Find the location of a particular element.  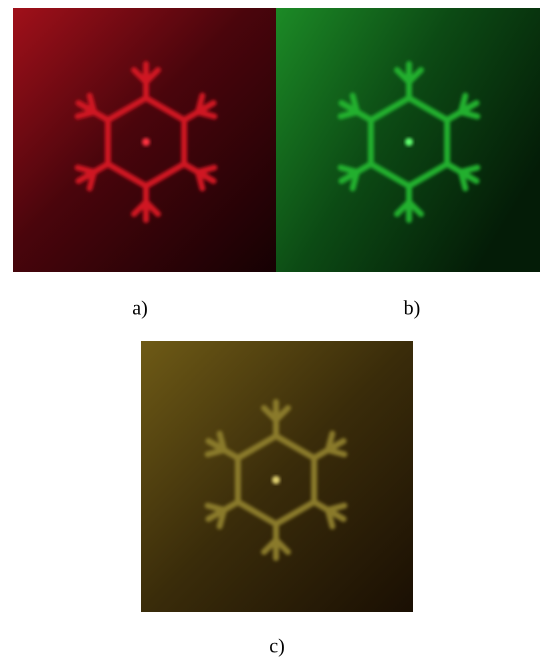

panel-label: c) is located at coordinates (277, 647).